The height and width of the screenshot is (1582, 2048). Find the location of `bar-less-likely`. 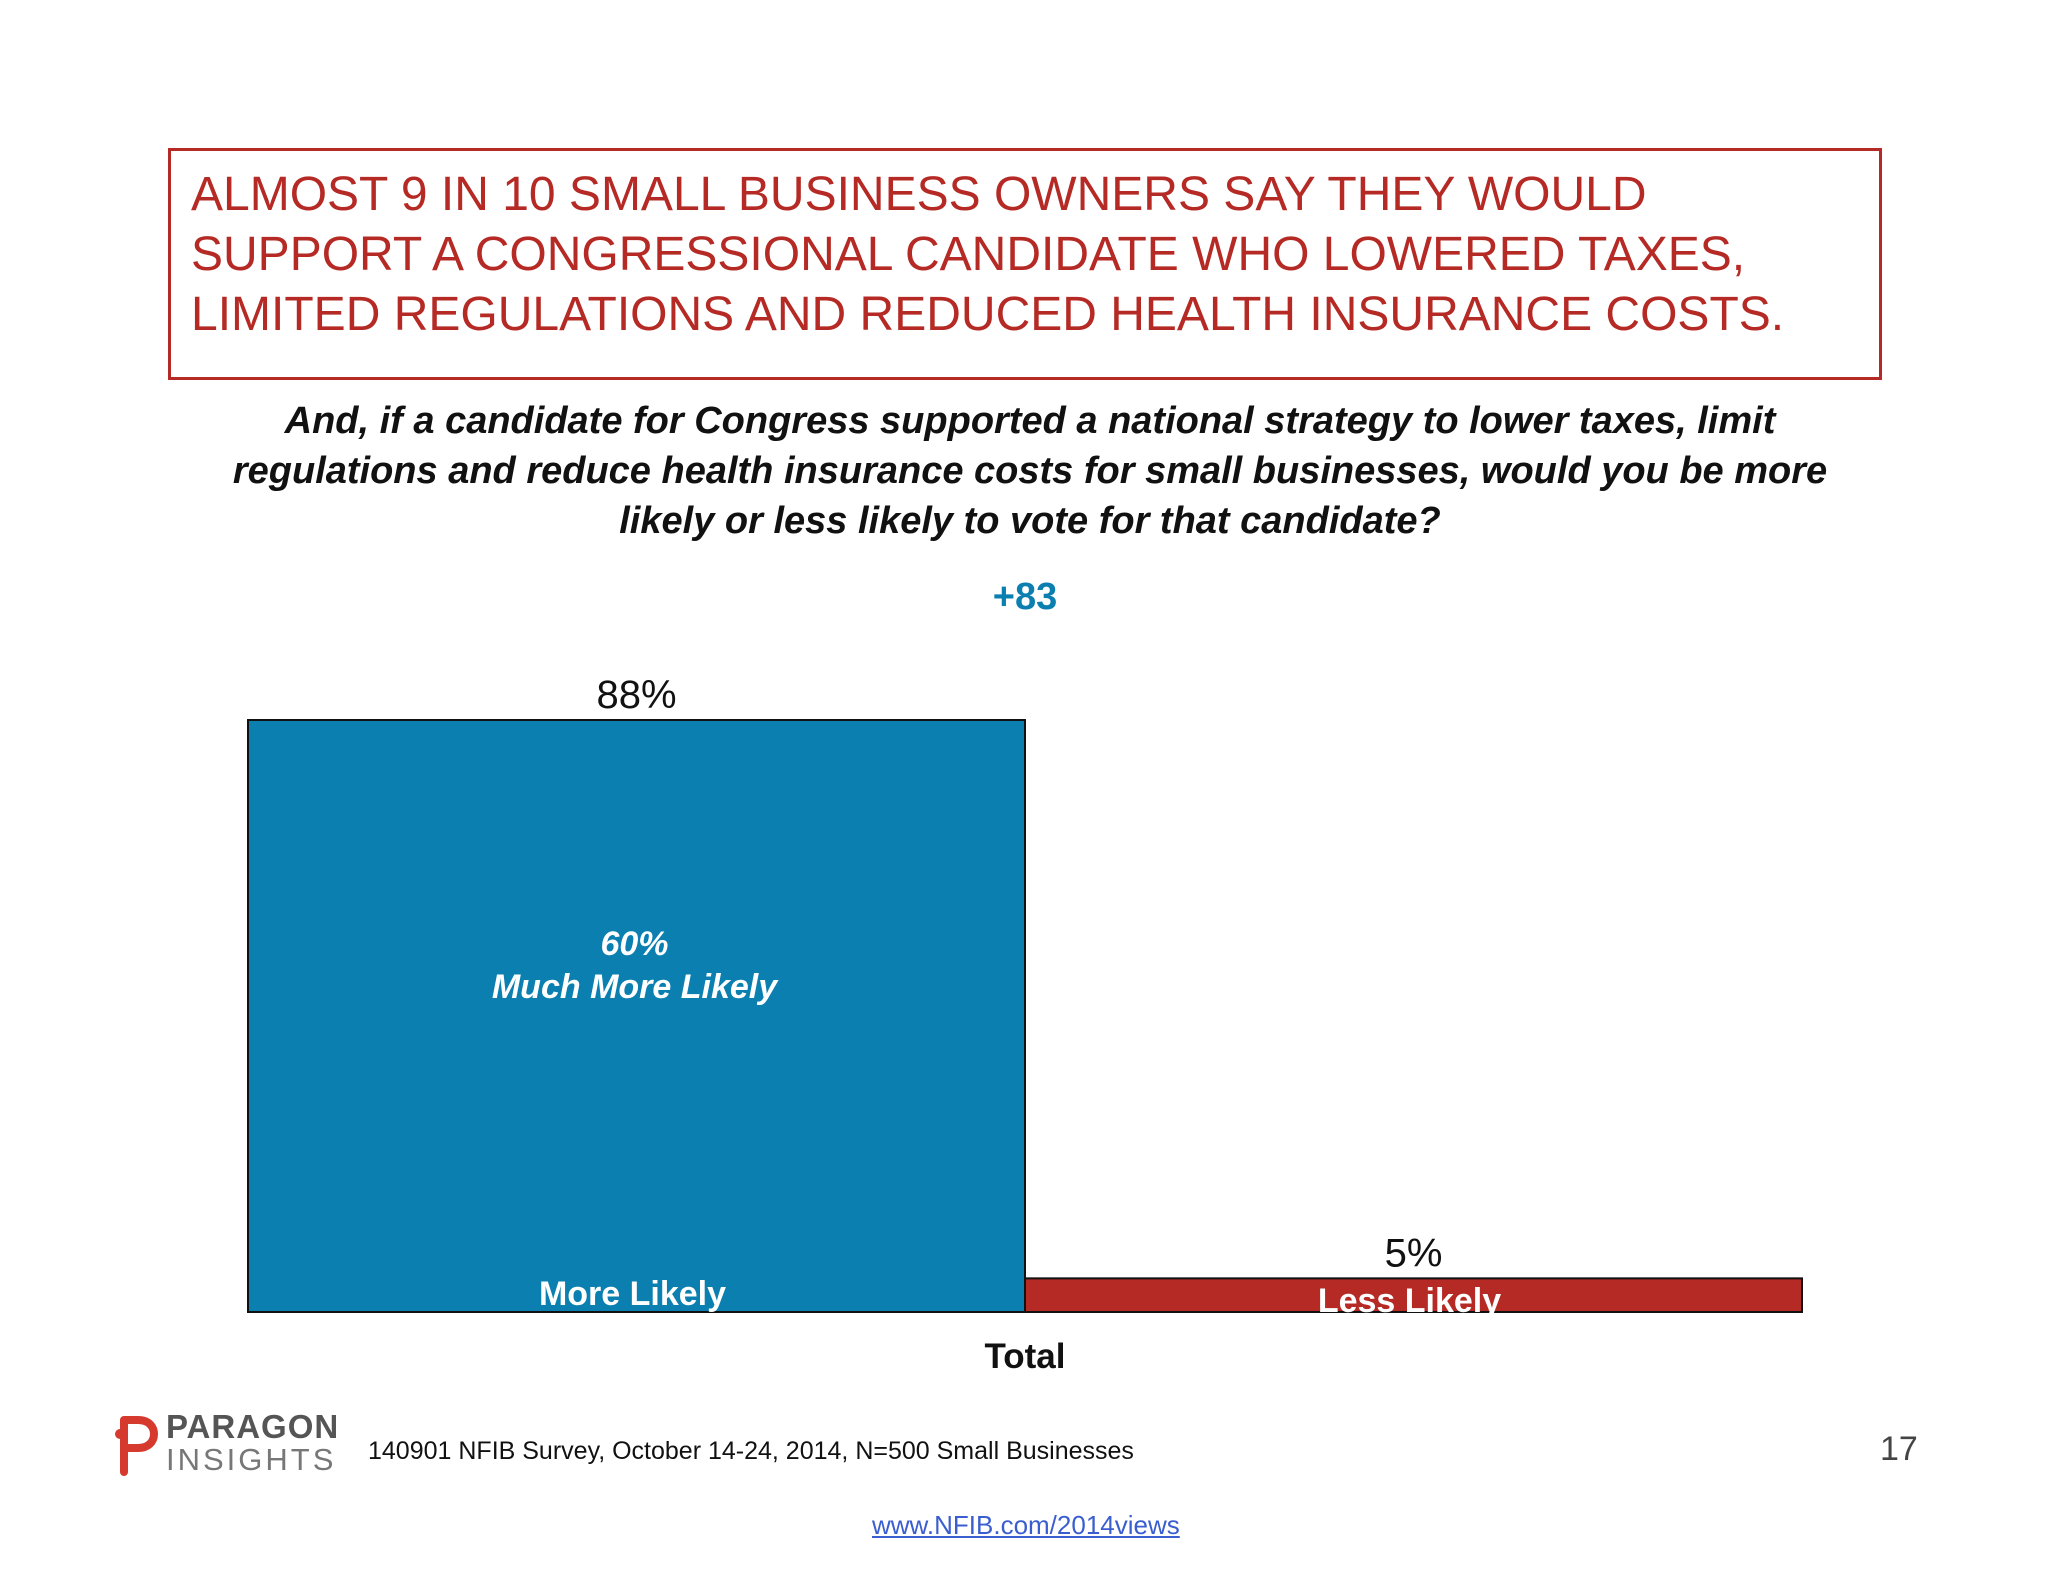

bar-less-likely is located at coordinates (1413, 1295).